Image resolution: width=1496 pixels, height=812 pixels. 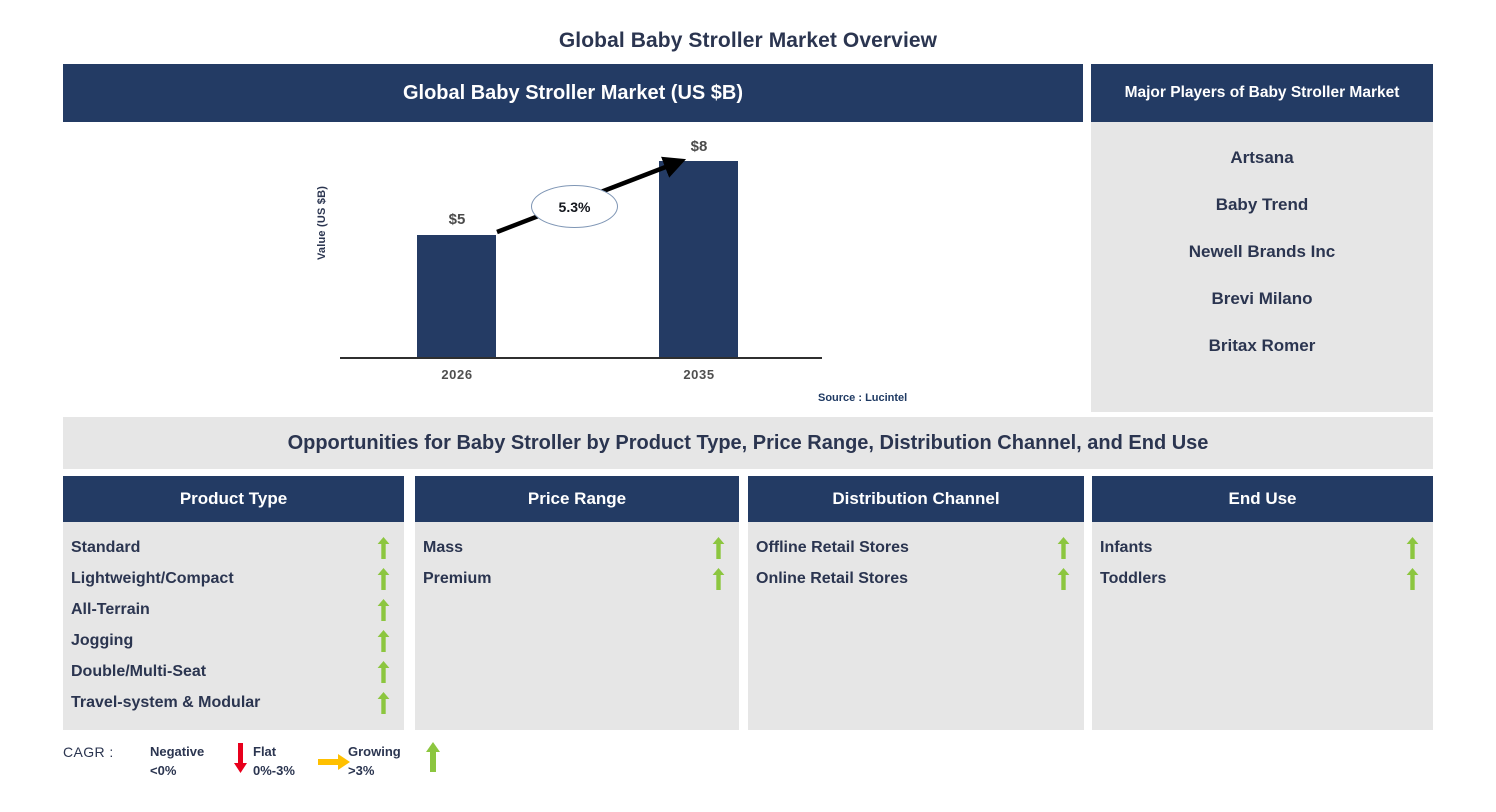 What do you see at coordinates (233, 640) in the screenshot?
I see `list-item: Jogging` at bounding box center [233, 640].